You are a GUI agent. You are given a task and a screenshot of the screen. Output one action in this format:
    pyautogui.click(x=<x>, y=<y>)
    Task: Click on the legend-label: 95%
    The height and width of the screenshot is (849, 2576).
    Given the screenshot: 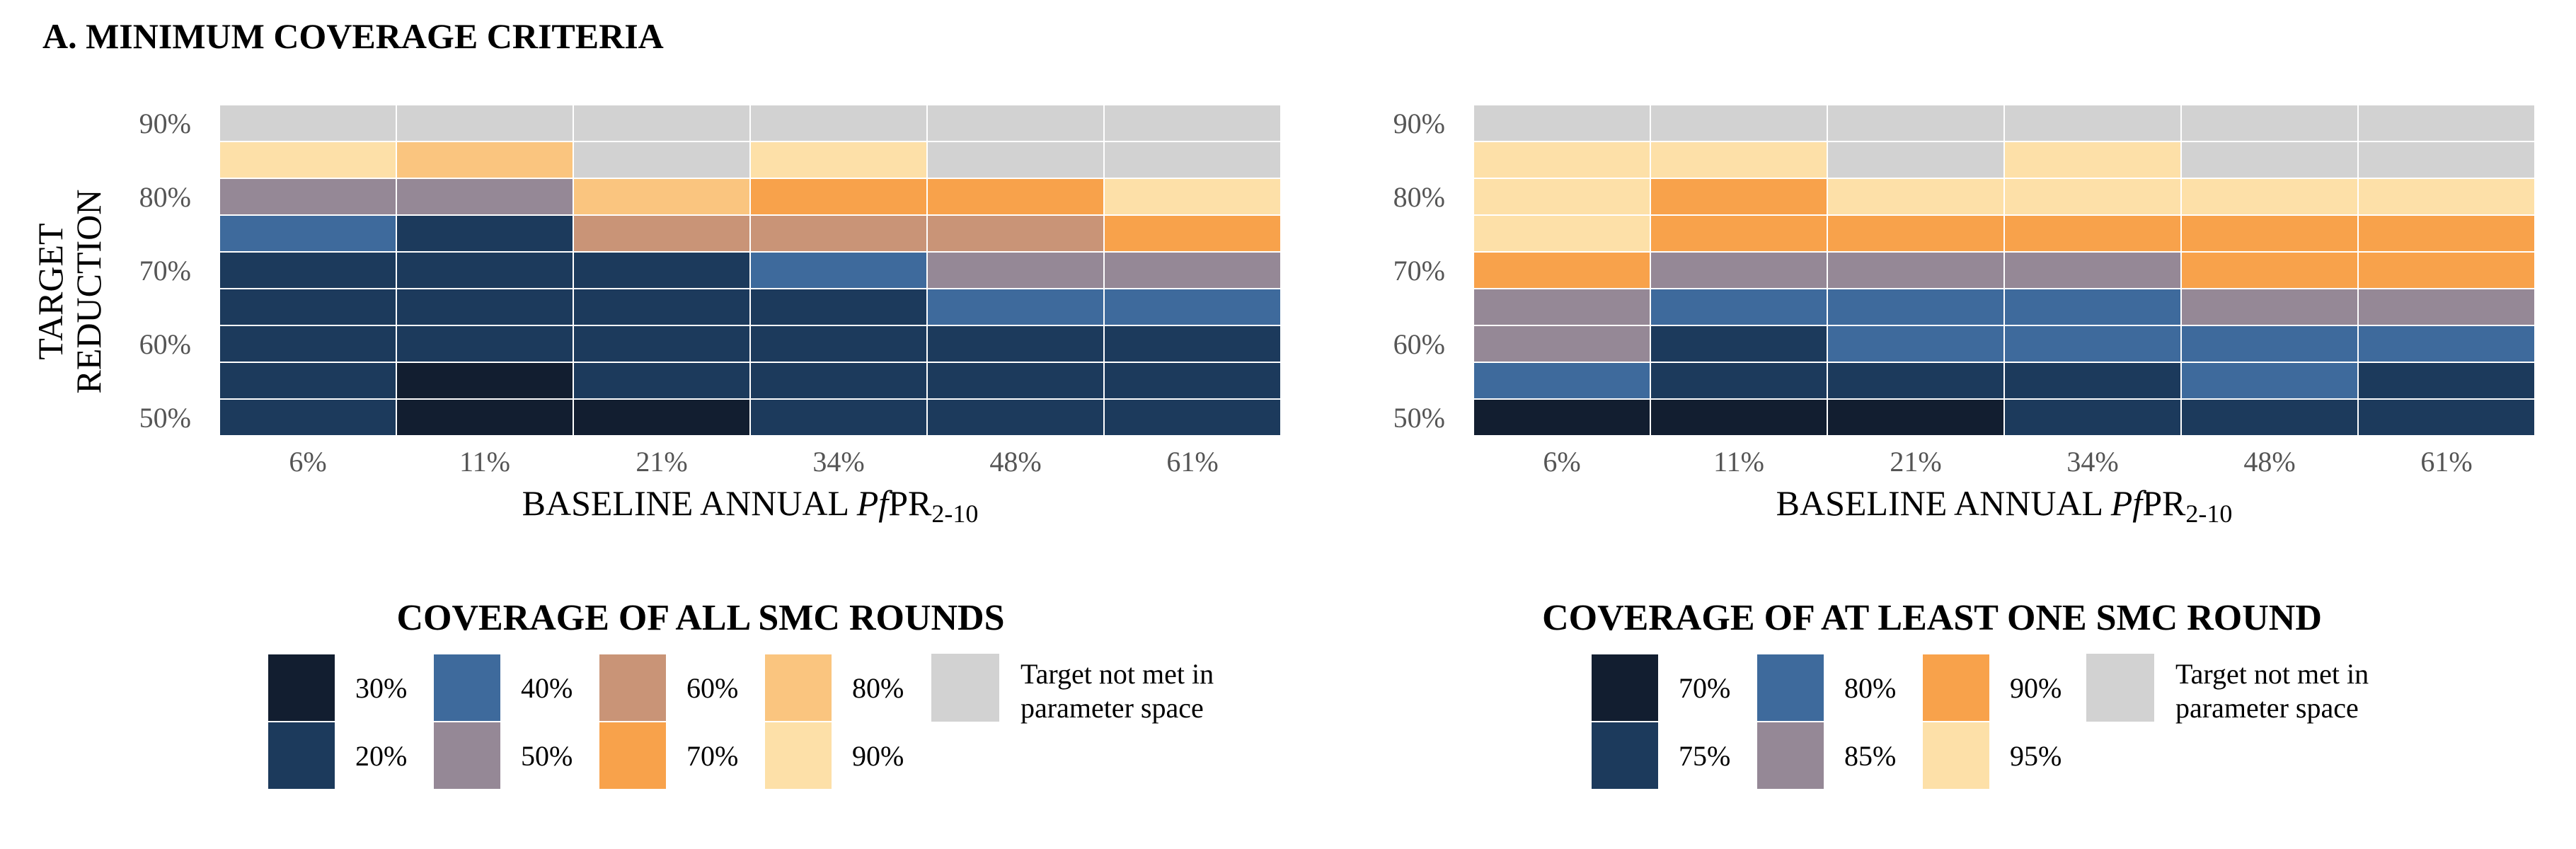 What is the action you would take?
    pyautogui.click(x=2036, y=756)
    